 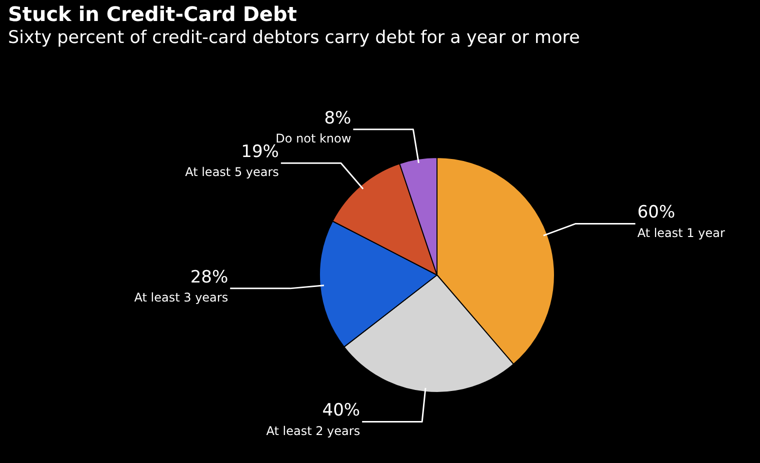 I want to click on chart-title: Stuck in Credit-Card Debt, so click(x=152, y=14).